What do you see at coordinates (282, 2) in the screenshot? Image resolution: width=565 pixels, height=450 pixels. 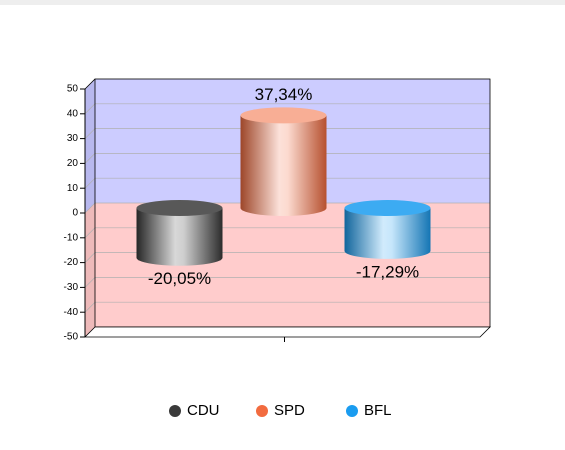 I see `top-bar` at bounding box center [282, 2].